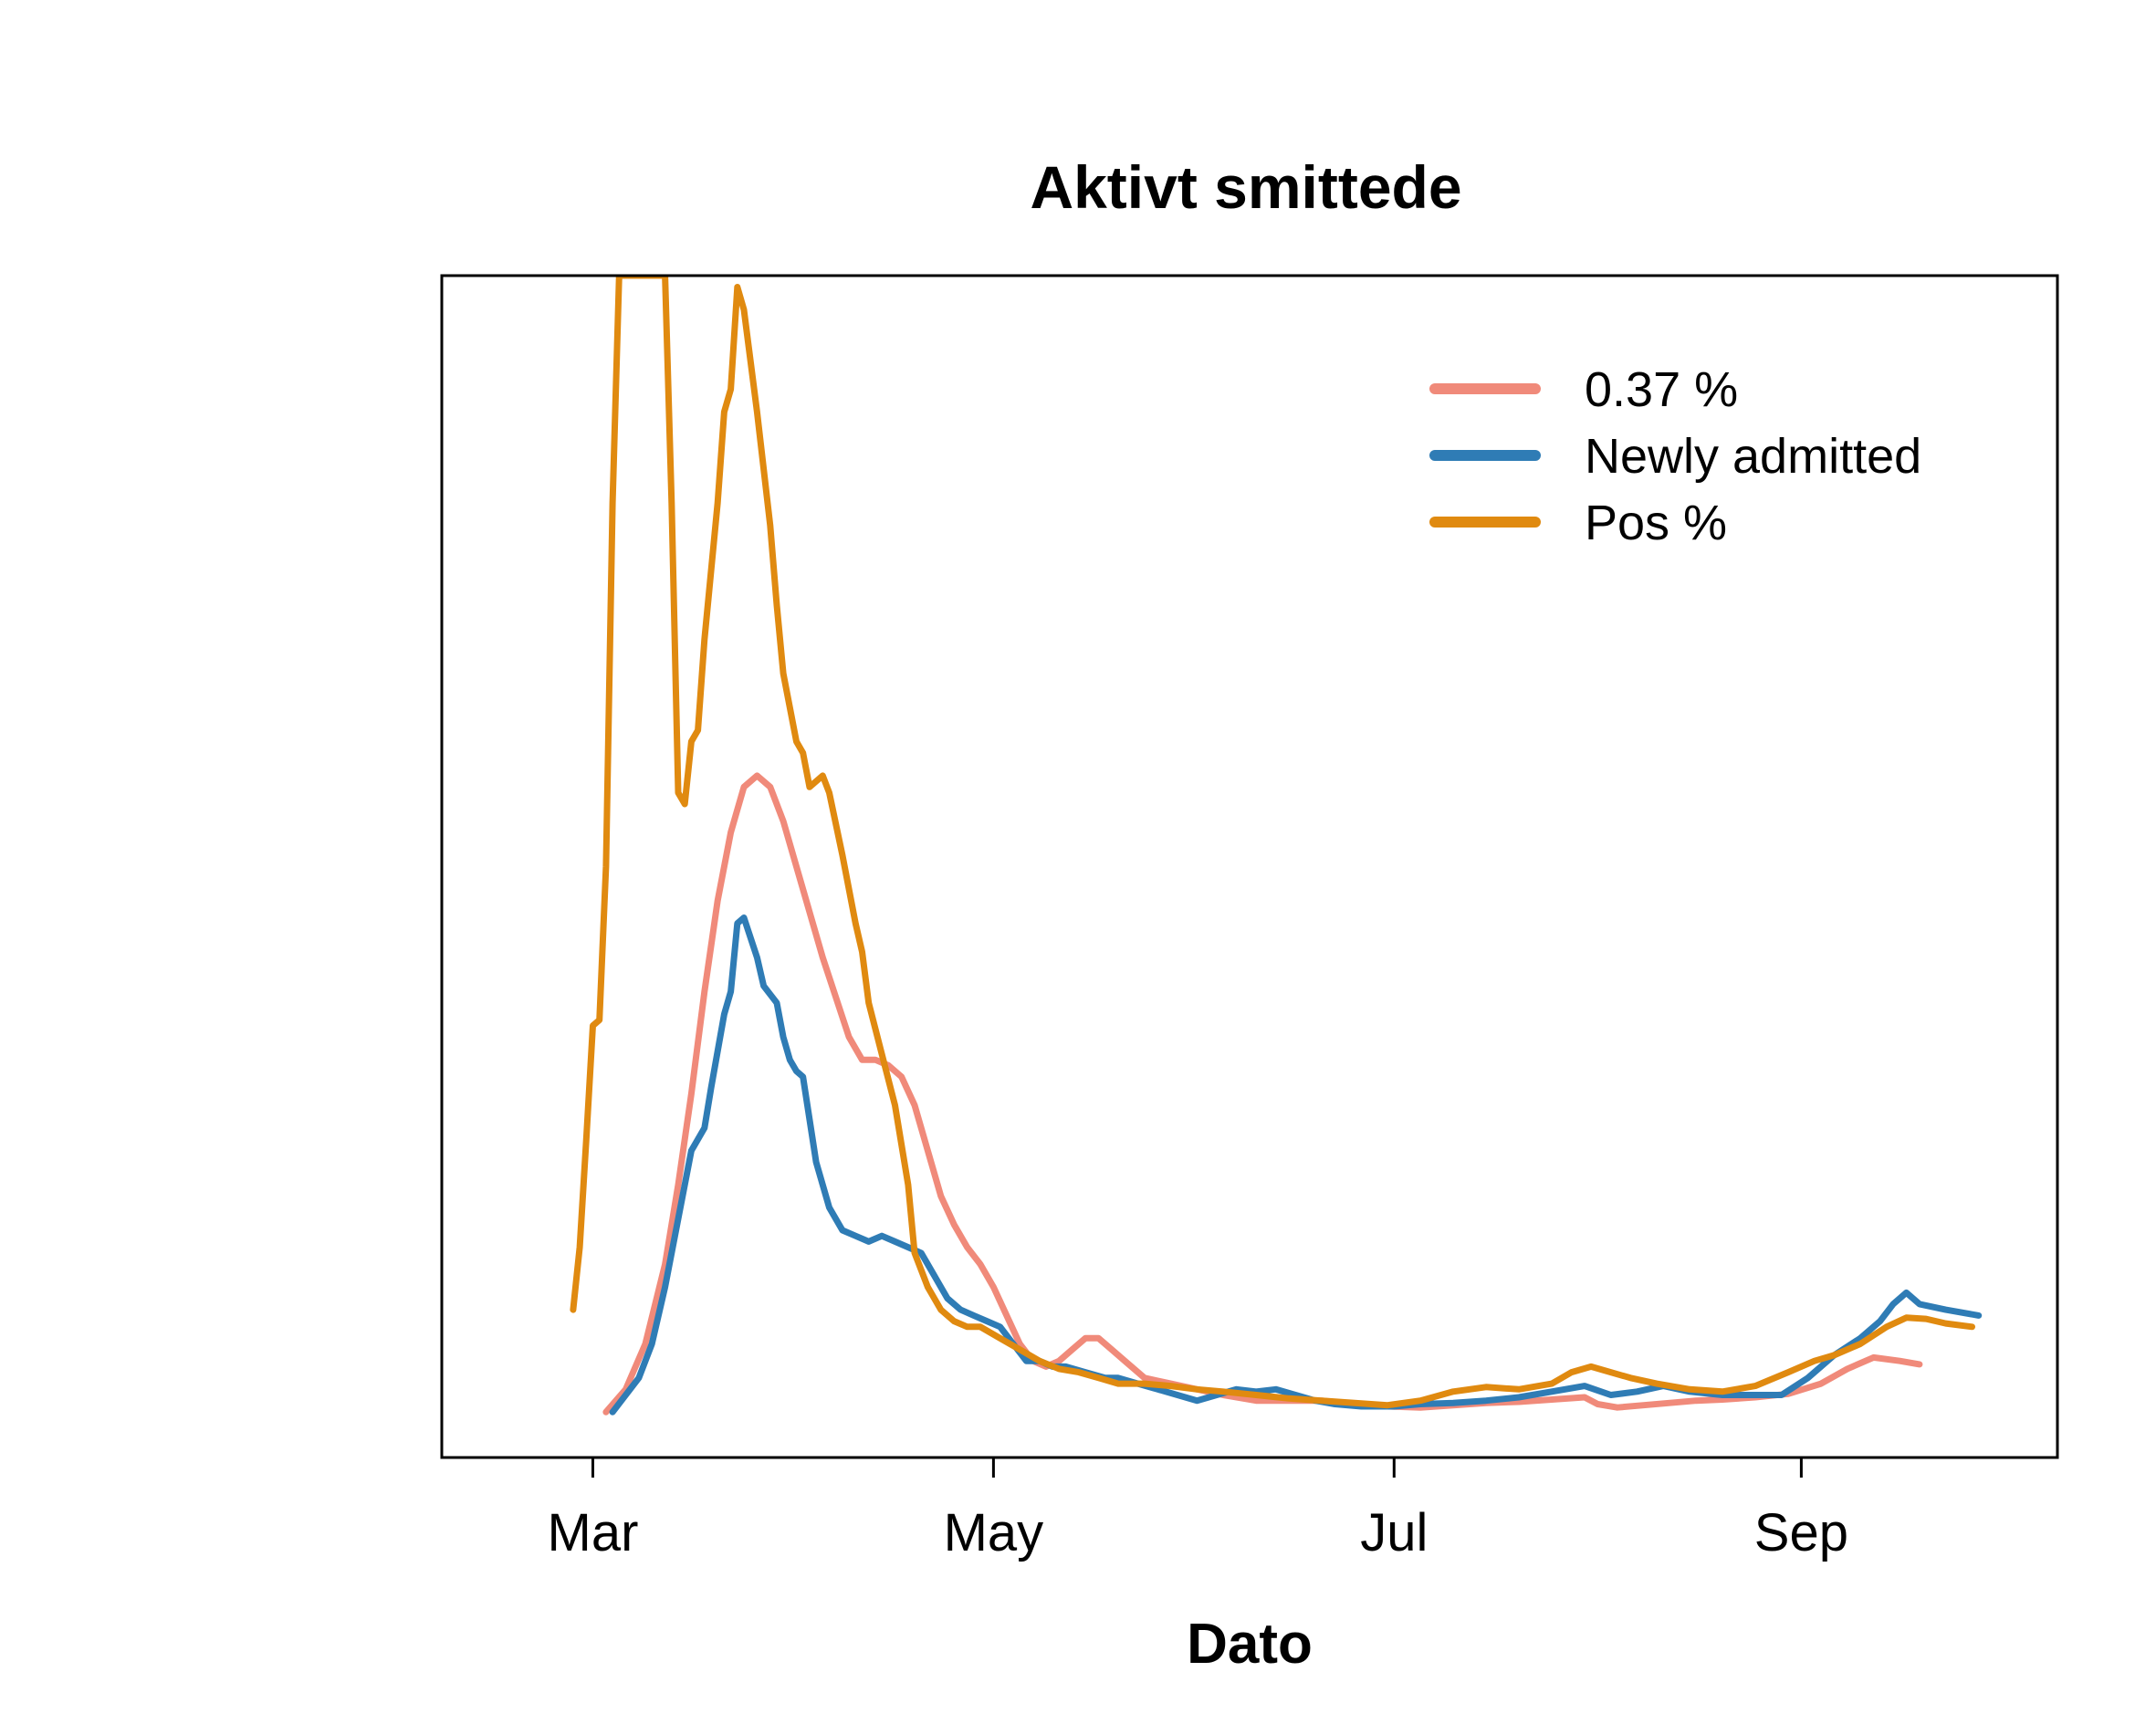  I want to click on x-axis: Mar May Jul Sep, so click(1198, 1510).